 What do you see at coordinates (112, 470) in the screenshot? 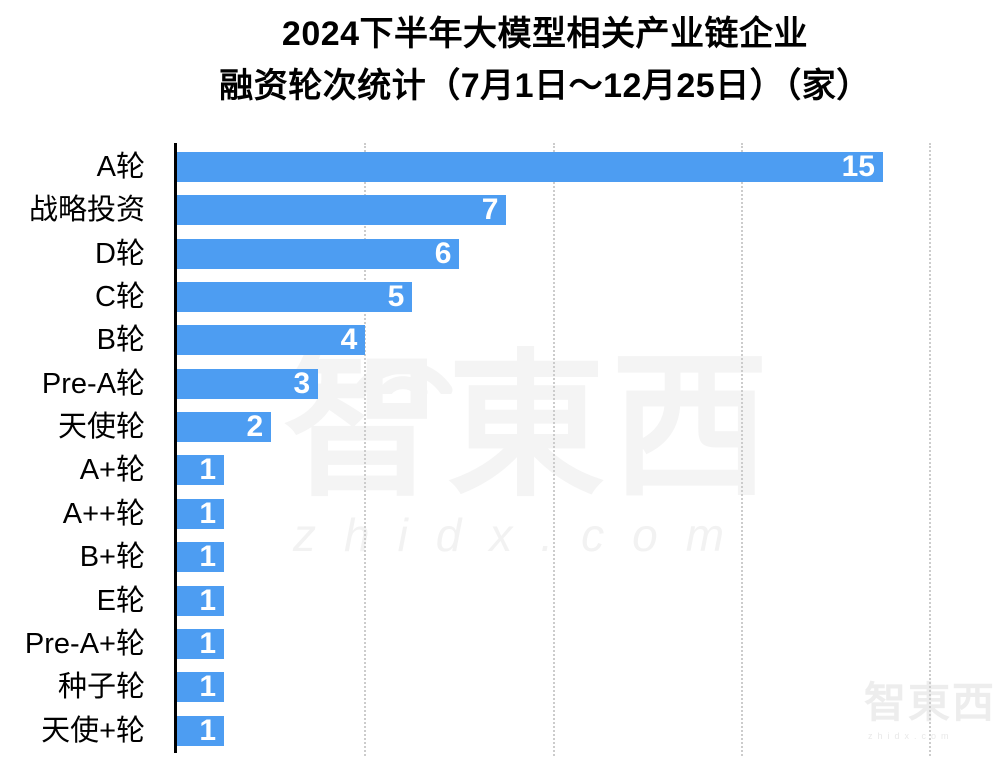
I see `category-label: A+轮` at bounding box center [112, 470].